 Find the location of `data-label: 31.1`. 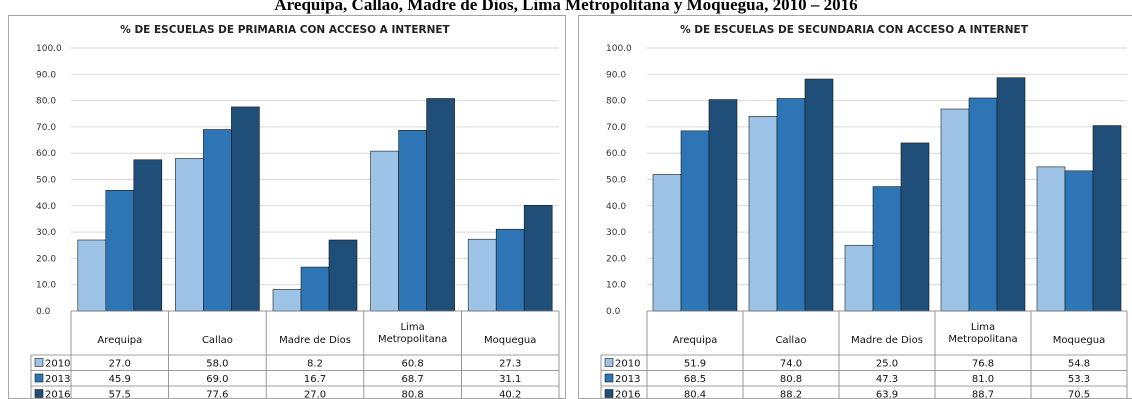

data-label: 31.1 is located at coordinates (510, 379).